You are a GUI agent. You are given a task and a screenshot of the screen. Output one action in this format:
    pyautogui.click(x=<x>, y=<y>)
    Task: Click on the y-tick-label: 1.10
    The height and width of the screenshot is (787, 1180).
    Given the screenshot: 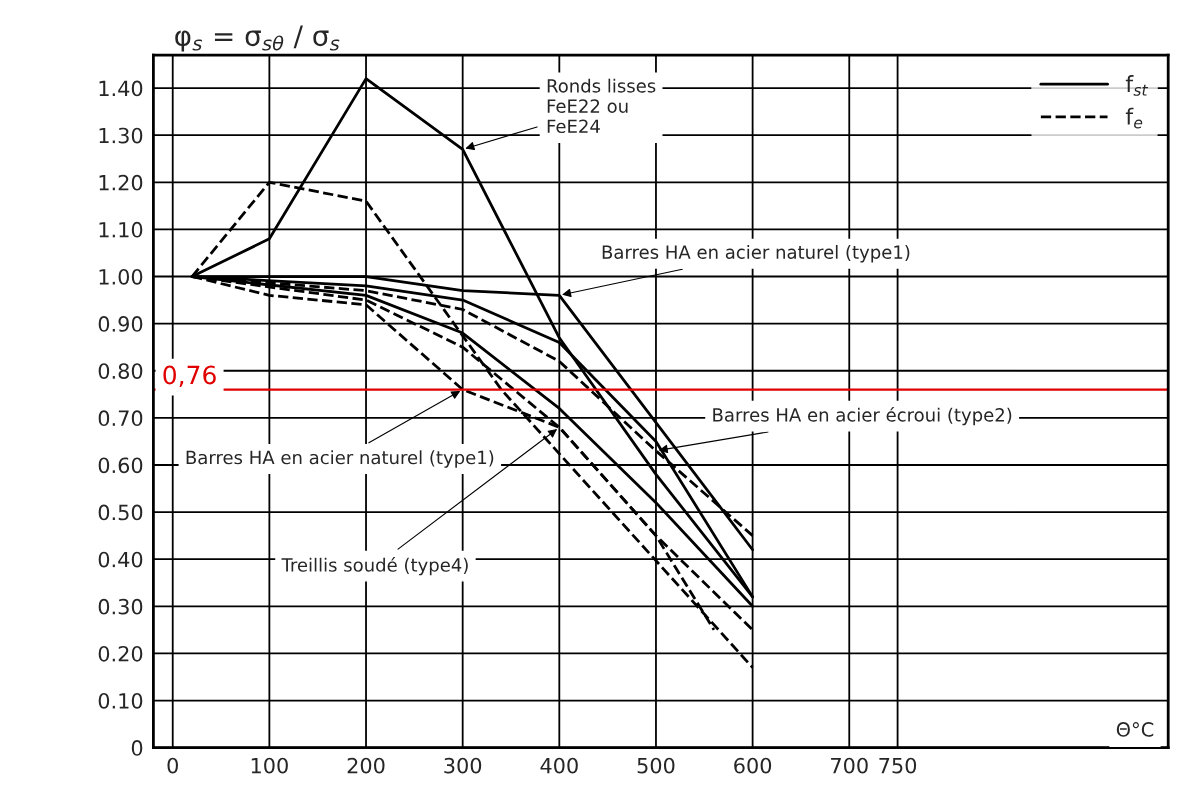 What is the action you would take?
    pyautogui.click(x=121, y=229)
    